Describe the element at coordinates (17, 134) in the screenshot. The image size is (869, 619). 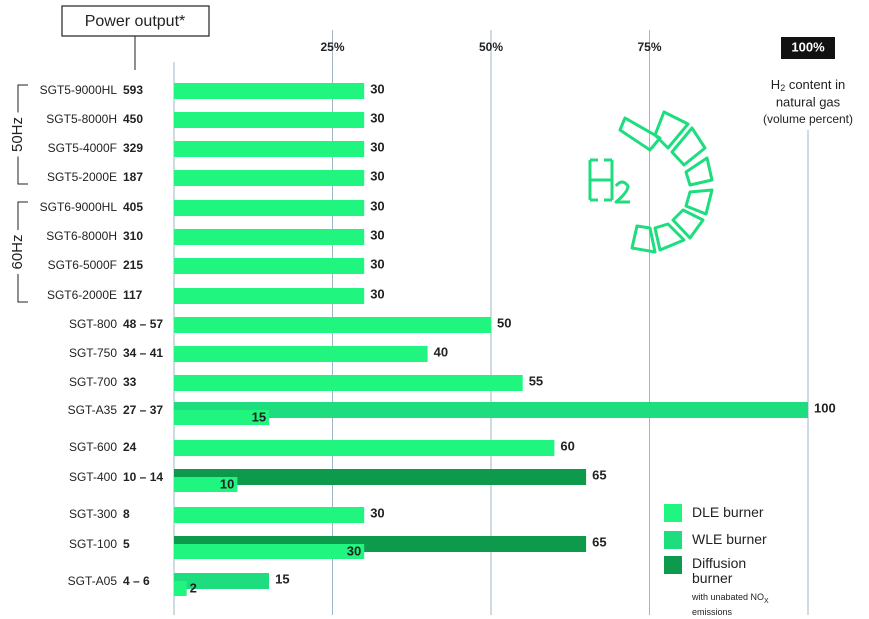
I see `group-label: 50Hz` at that location.